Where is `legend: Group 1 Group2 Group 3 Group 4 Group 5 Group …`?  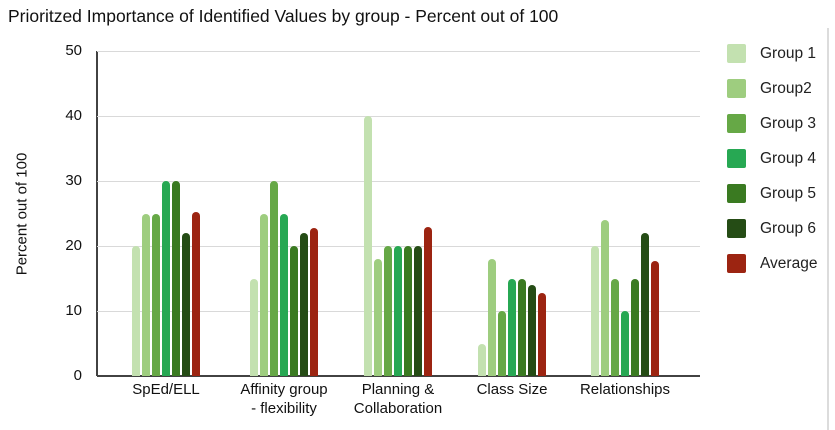
legend: Group 1 Group2 Group 3 Group 4 Group 5 Group … is located at coordinates (772, 166).